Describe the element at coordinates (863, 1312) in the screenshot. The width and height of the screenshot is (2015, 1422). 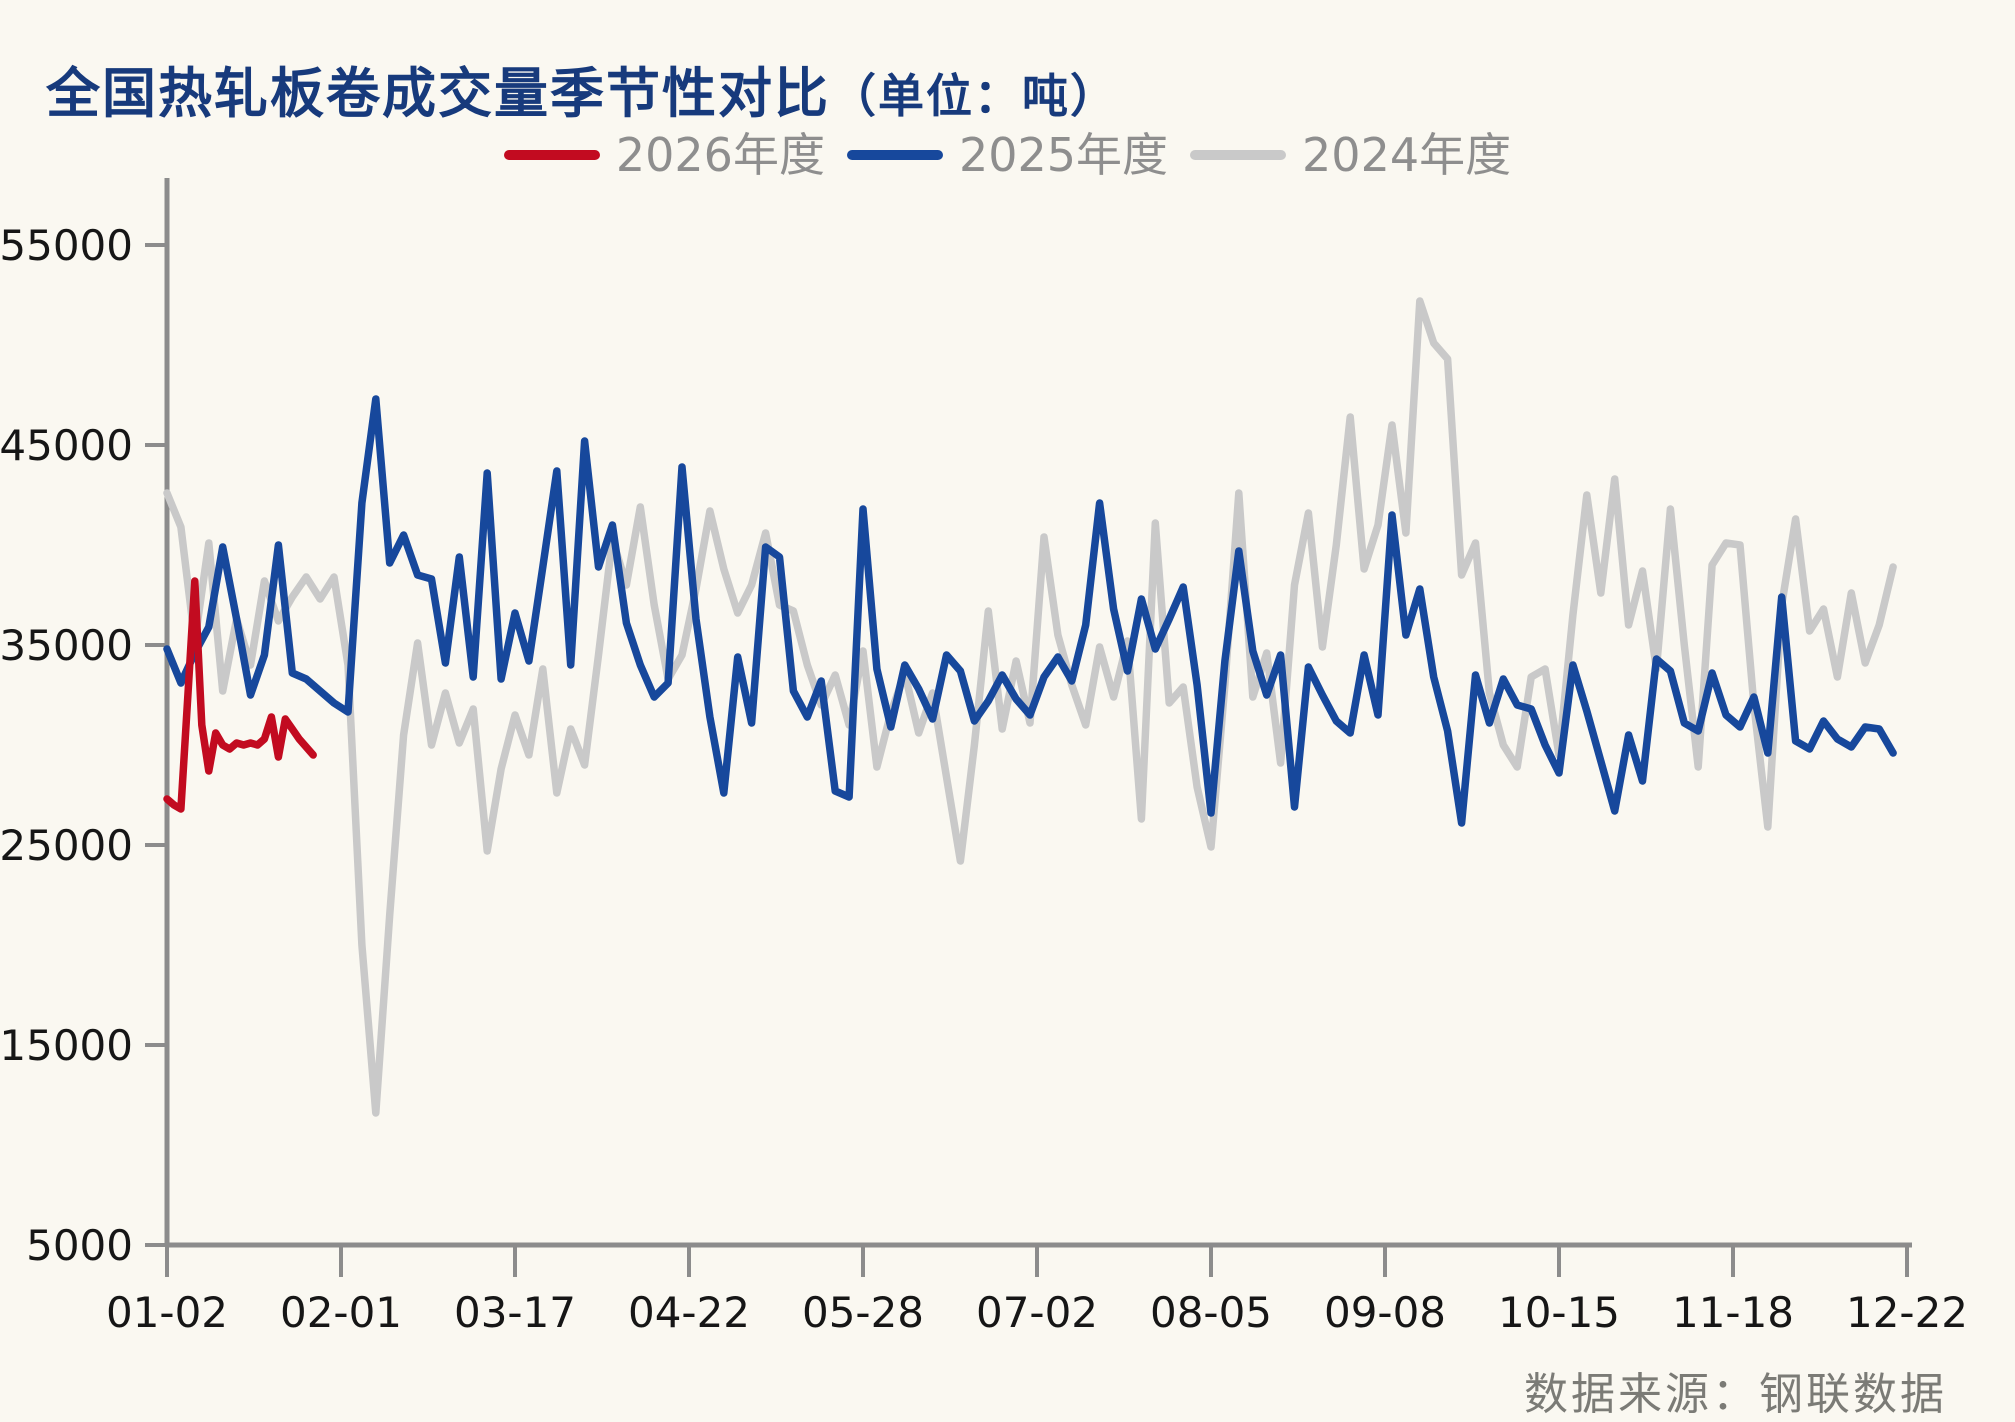
I see `x-tick-label: 05-28` at that location.